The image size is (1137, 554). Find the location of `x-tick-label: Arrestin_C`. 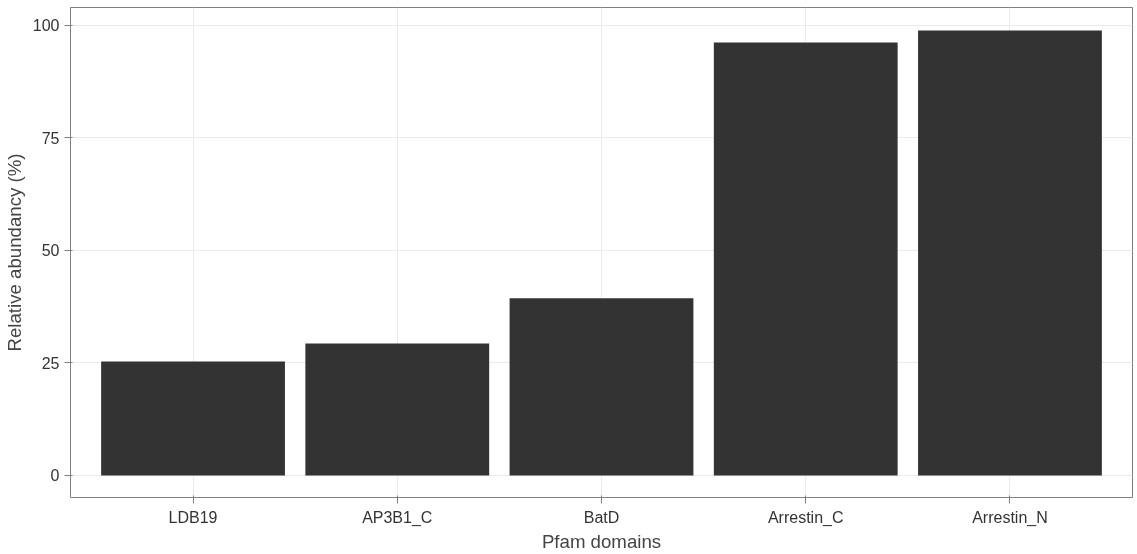

x-tick-label: Arrestin_C is located at coordinates (805, 517).